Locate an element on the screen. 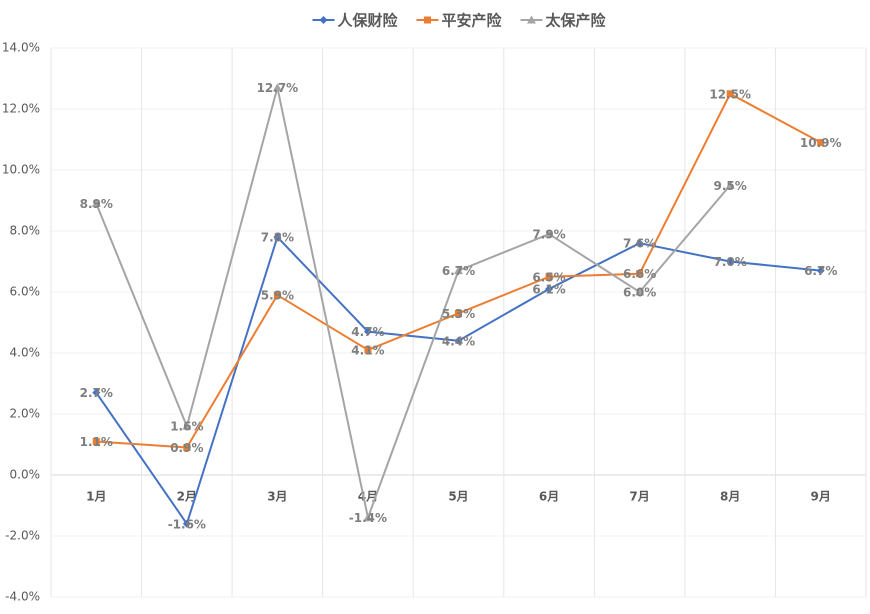 Image resolution: width=870 pixels, height=614 pixels. value-label: 7.0% is located at coordinates (730, 262).